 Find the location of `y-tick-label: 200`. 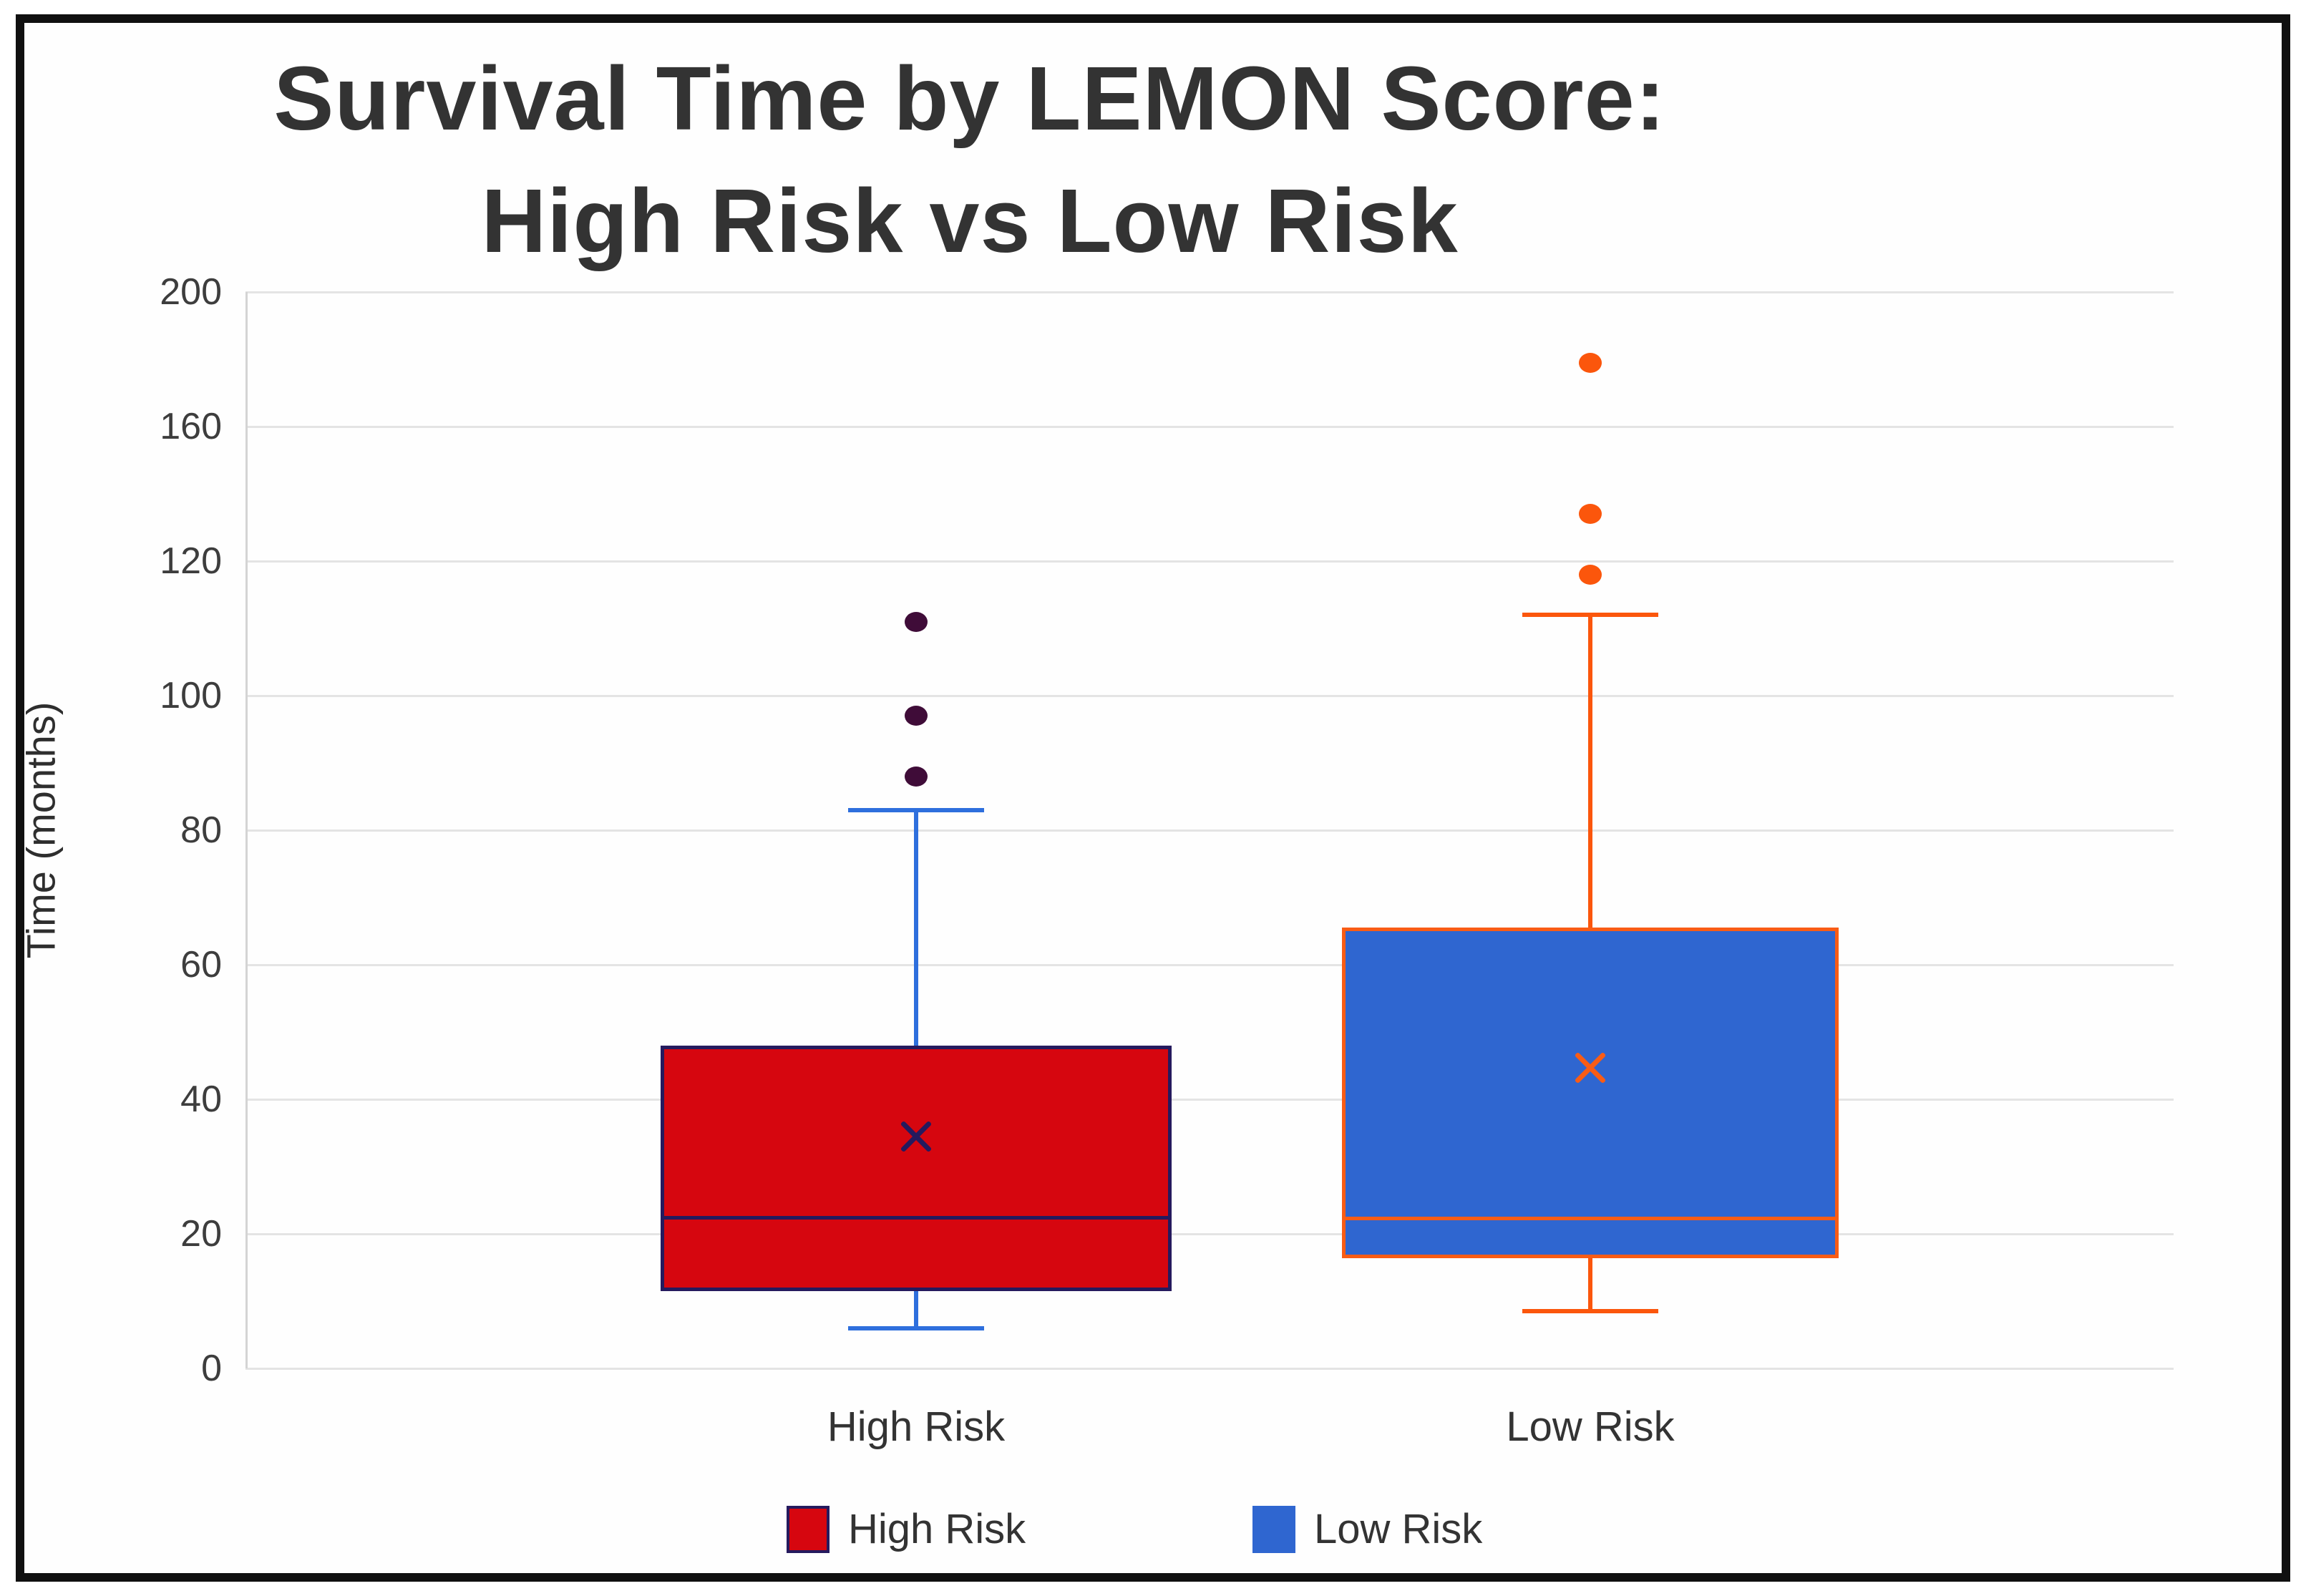

y-tick-label: 200 is located at coordinates (191, 292).